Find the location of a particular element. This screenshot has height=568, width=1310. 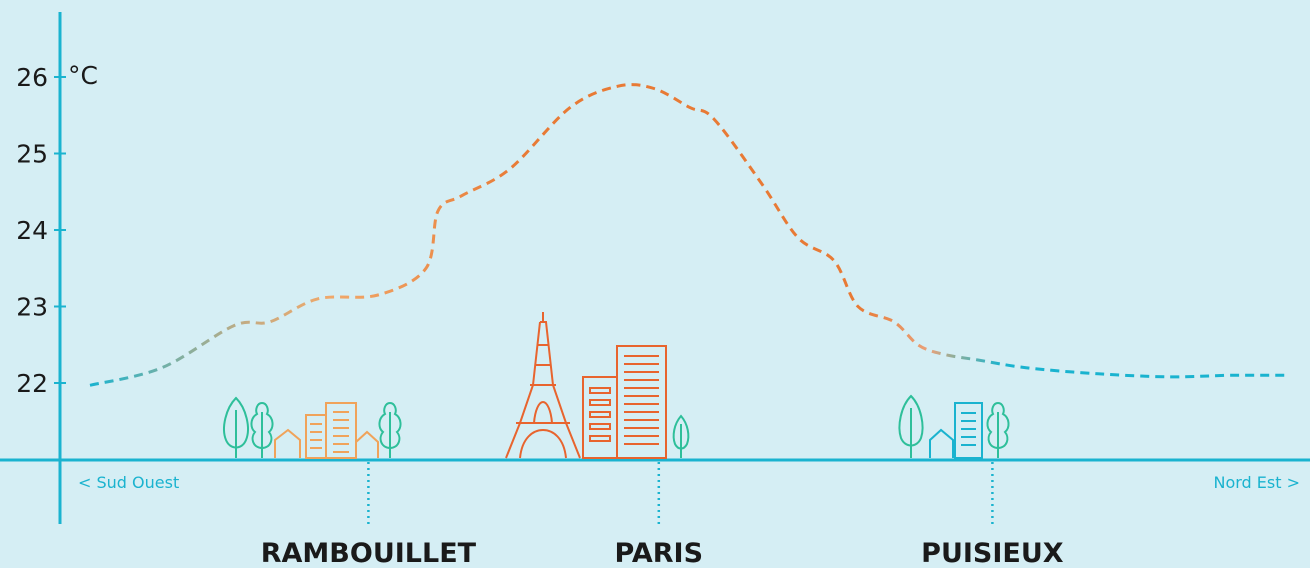

y-ticks: 22 23 24 25 26 is located at coordinates (41, 230).